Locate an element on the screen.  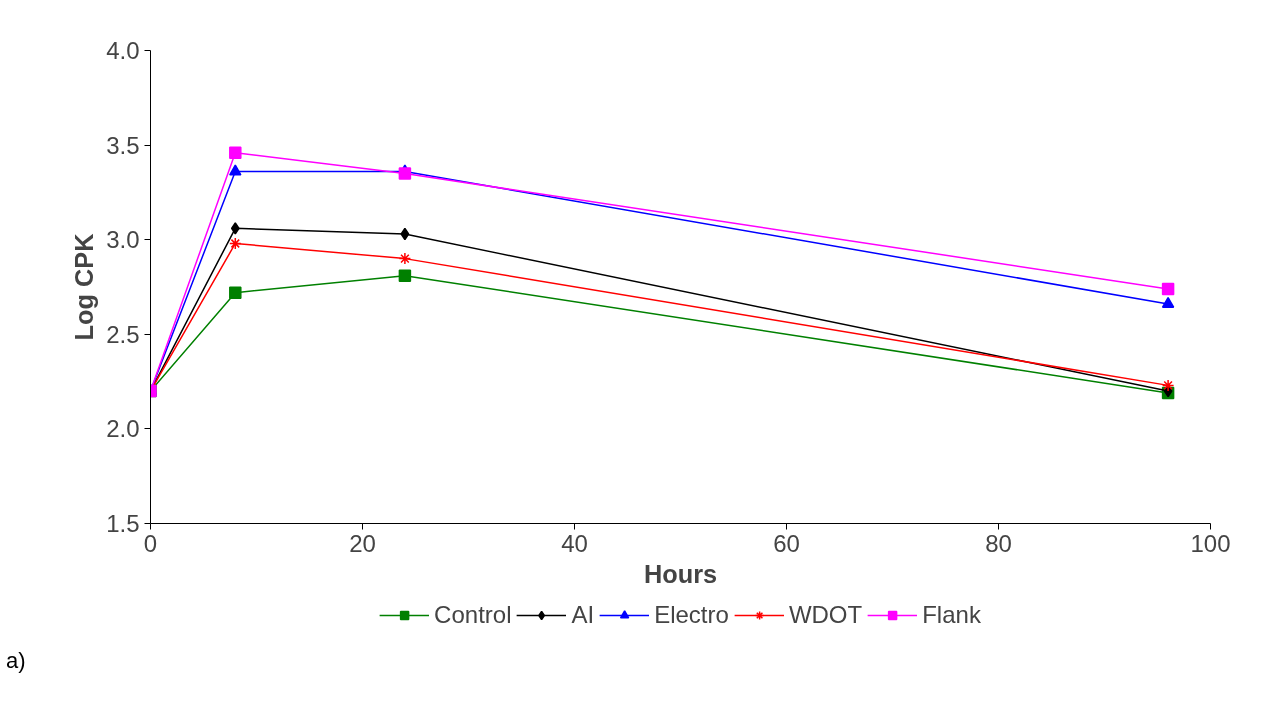
y-axis-title: Log CPK is located at coordinates (84, 286).